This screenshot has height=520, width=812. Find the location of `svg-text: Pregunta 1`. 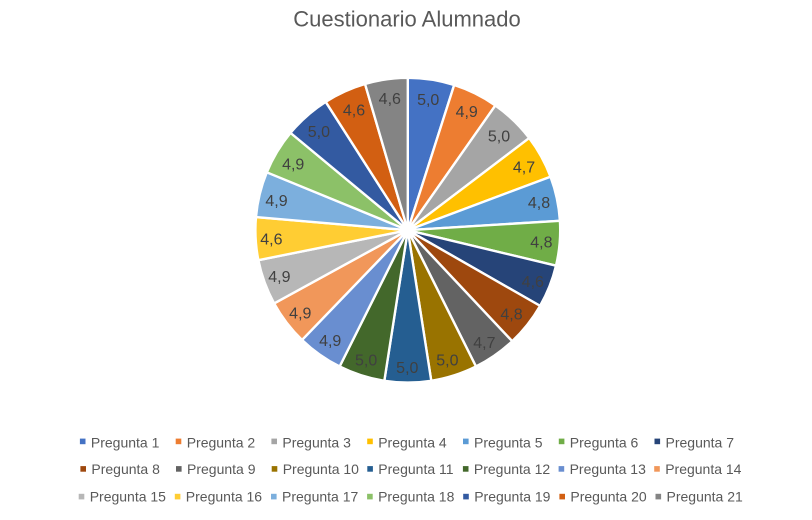

svg-text: Pregunta 1 is located at coordinates (125, 443).